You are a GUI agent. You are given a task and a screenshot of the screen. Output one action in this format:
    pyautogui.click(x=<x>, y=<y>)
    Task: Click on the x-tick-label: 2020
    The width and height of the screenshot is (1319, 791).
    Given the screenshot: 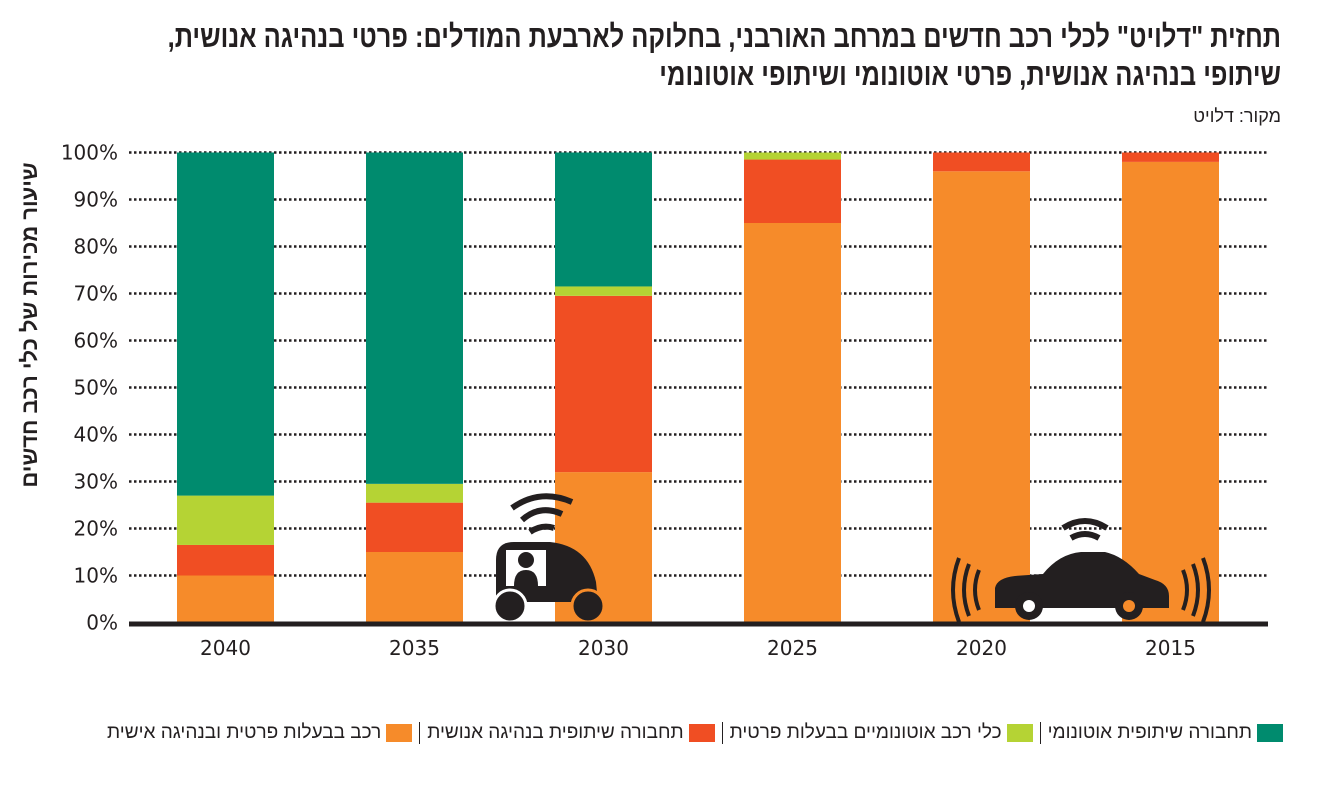 What is the action you would take?
    pyautogui.click(x=981, y=648)
    